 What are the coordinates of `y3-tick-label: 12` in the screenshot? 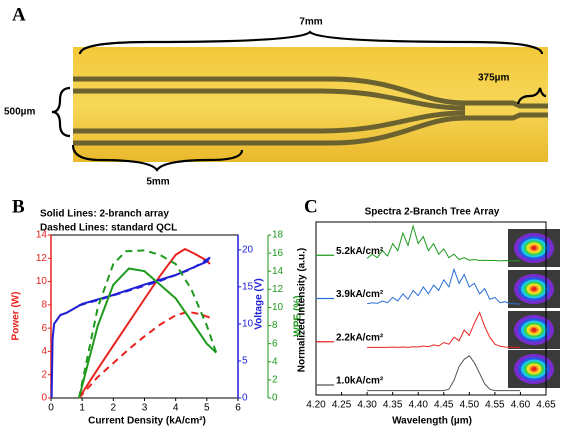 It's located at (278, 289).